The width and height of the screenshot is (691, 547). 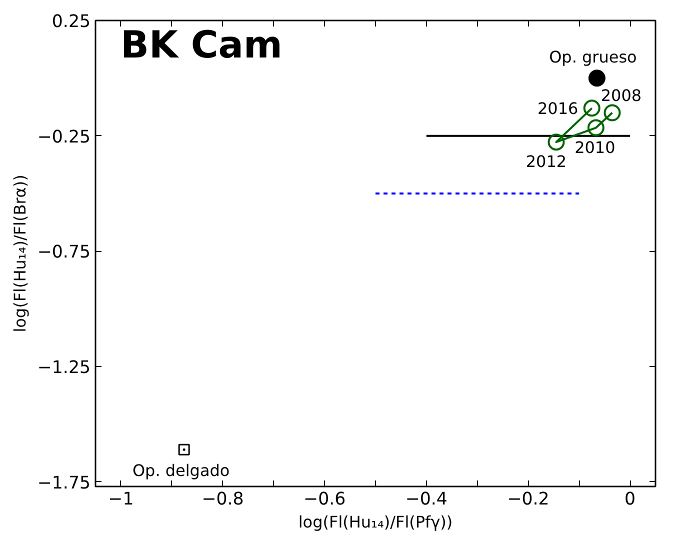 What do you see at coordinates (595, 147) in the screenshot?
I see `annotation: 2010` at bounding box center [595, 147].